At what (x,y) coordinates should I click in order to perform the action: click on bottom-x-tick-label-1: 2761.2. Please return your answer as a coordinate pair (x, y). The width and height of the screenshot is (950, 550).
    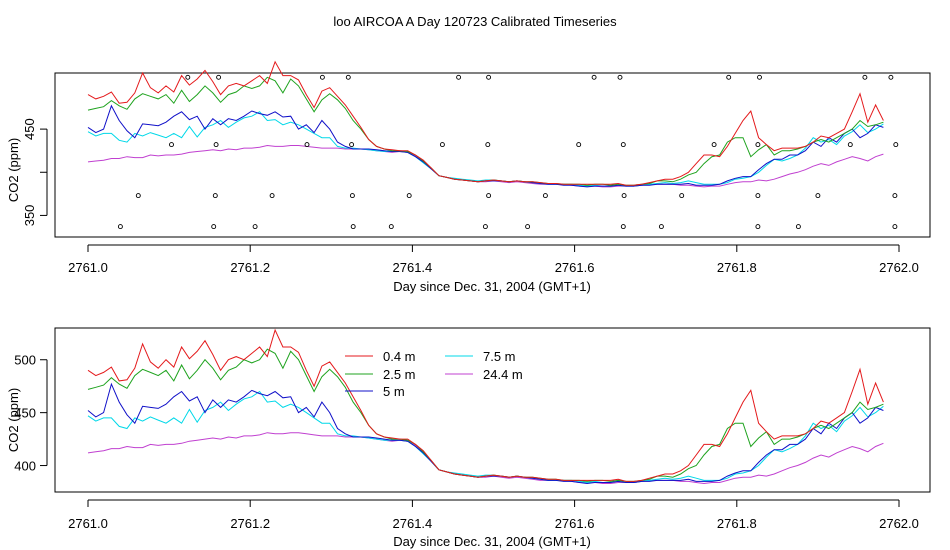
    Looking at the image, I should click on (250, 523).